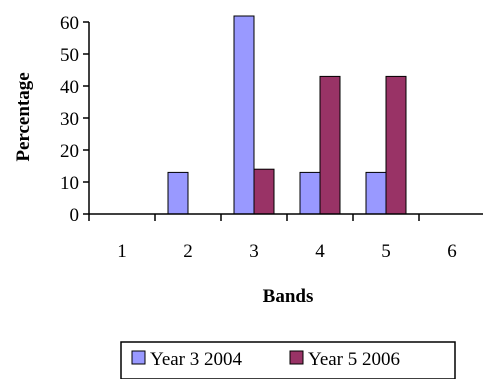 This screenshot has height=379, width=483. I want to click on x-axis: 1 2 3 4 5 6, so click(285, 237).